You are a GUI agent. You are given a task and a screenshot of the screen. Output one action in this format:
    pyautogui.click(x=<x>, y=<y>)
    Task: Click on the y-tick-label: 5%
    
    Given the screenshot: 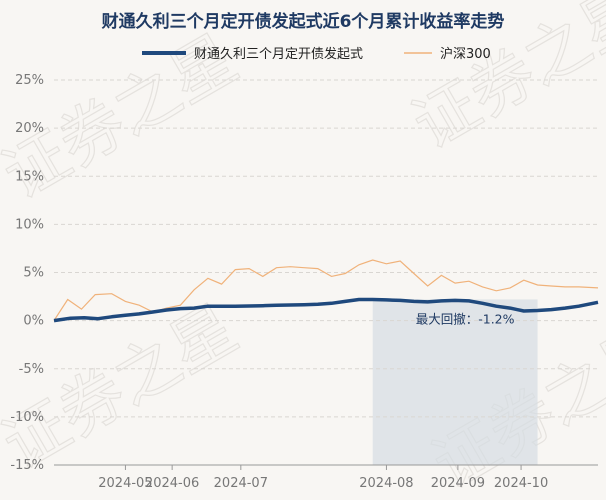 What is the action you would take?
    pyautogui.click(x=33, y=273)
    